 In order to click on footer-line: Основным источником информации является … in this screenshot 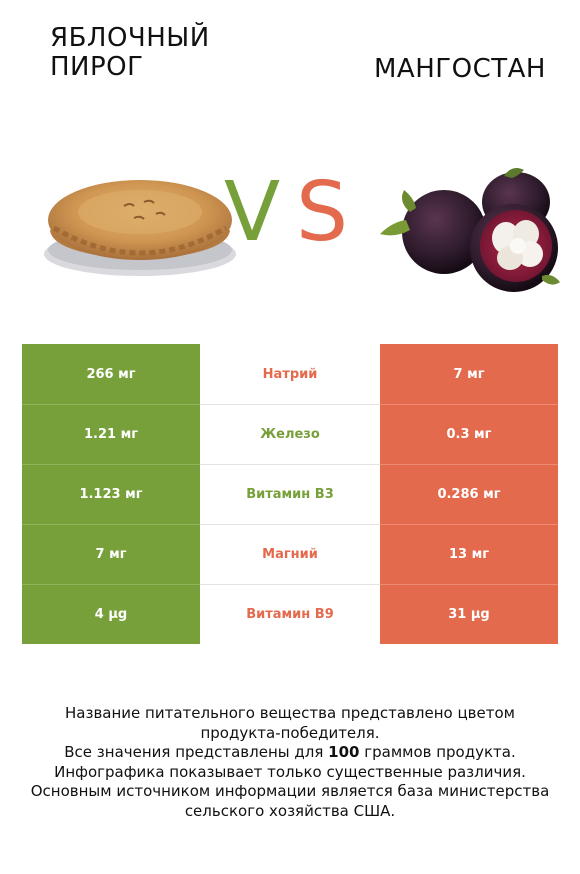, I will do `click(290, 791)`.